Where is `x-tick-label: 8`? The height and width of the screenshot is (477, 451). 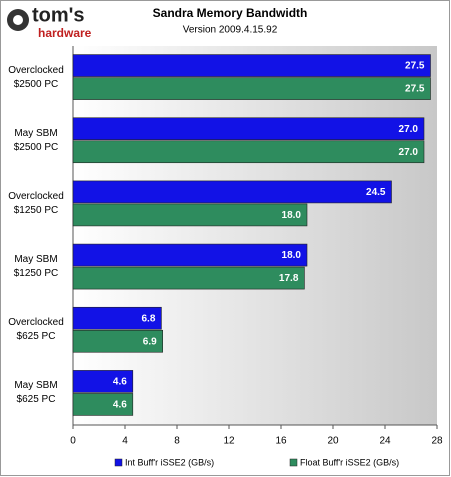
x-tick-label: 8 is located at coordinates (177, 441).